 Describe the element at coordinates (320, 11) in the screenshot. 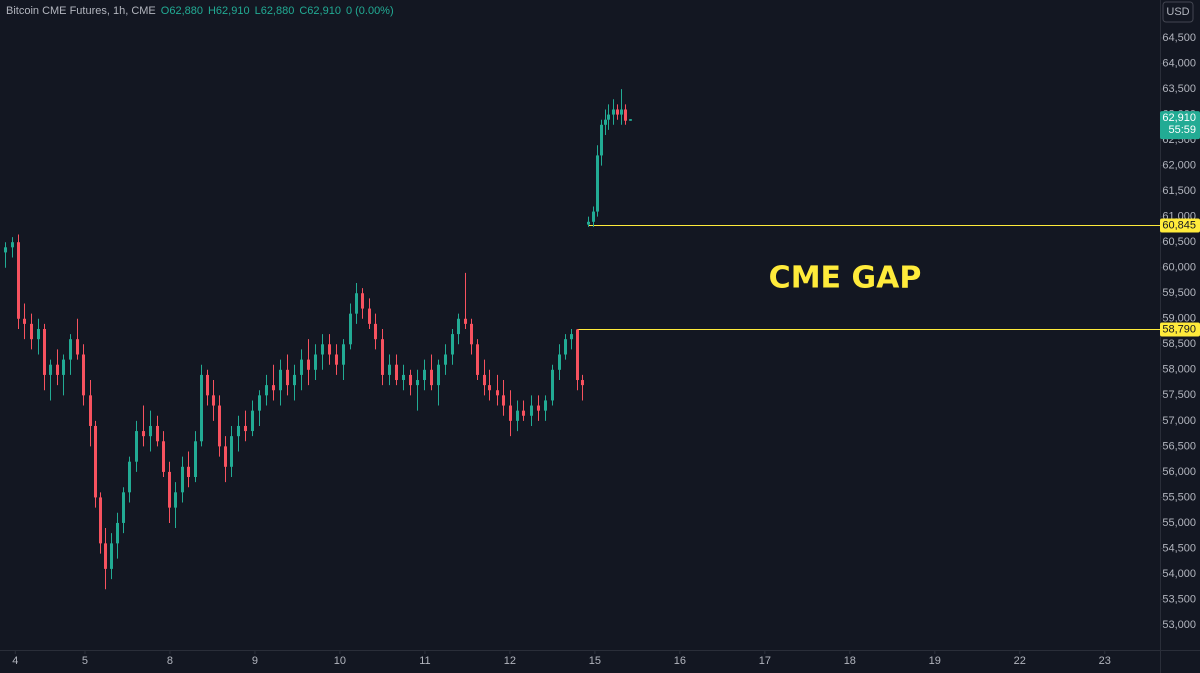

I see `ohlc-value: C62,910` at that location.